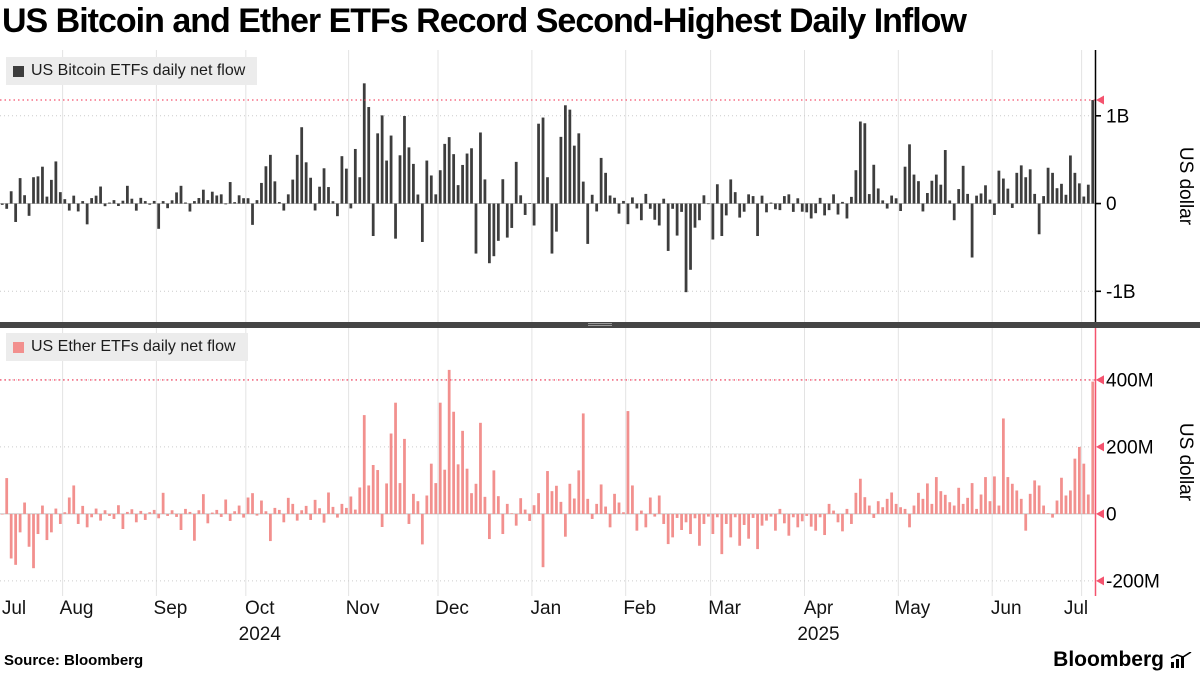 This screenshot has width=1200, height=675. What do you see at coordinates (1181, 660) in the screenshot?
I see `bloomberg-chart-icon` at bounding box center [1181, 660].